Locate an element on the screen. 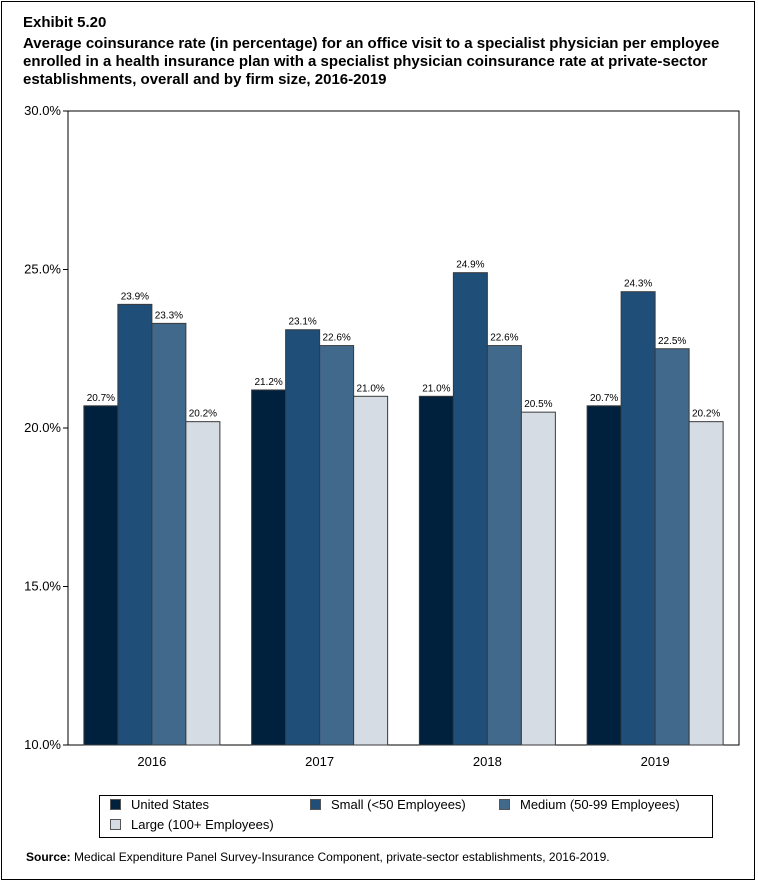 This screenshot has width=758, height=883. bar-united-states-2017 is located at coordinates (269, 567).